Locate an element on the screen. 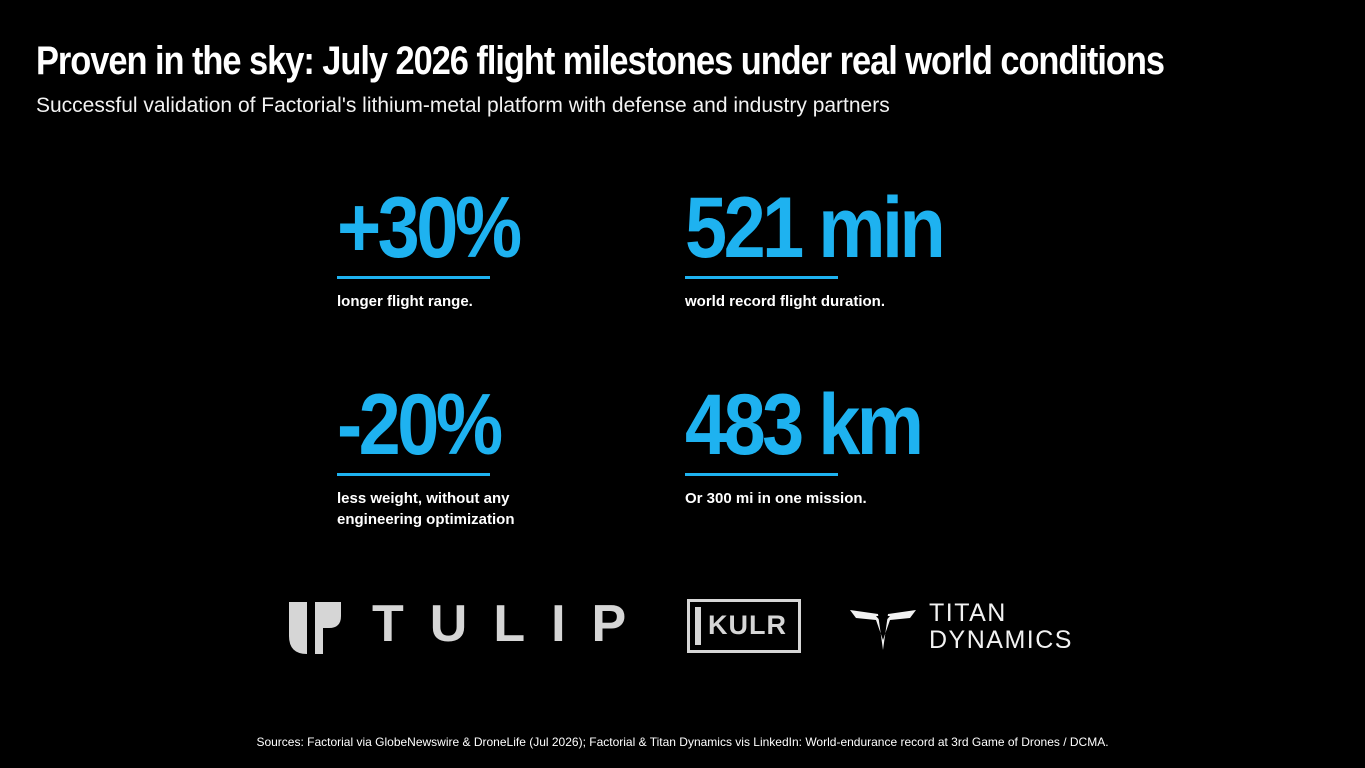 The height and width of the screenshot is (768, 1365). stat-caption: Or 300 mi in one mission. is located at coordinates (776, 498).